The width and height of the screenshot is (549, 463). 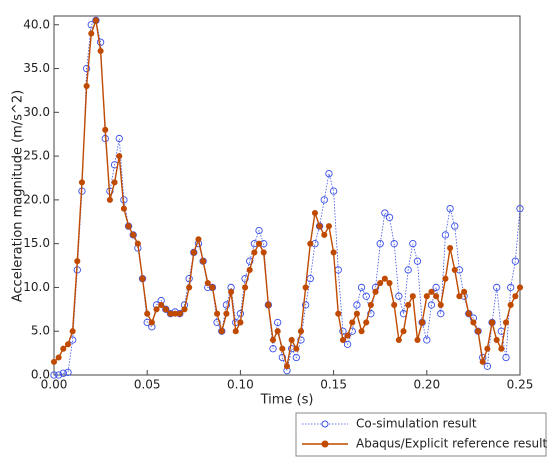 What do you see at coordinates (54, 385) in the screenshot?
I see `x-tick-label: 0.00` at bounding box center [54, 385].